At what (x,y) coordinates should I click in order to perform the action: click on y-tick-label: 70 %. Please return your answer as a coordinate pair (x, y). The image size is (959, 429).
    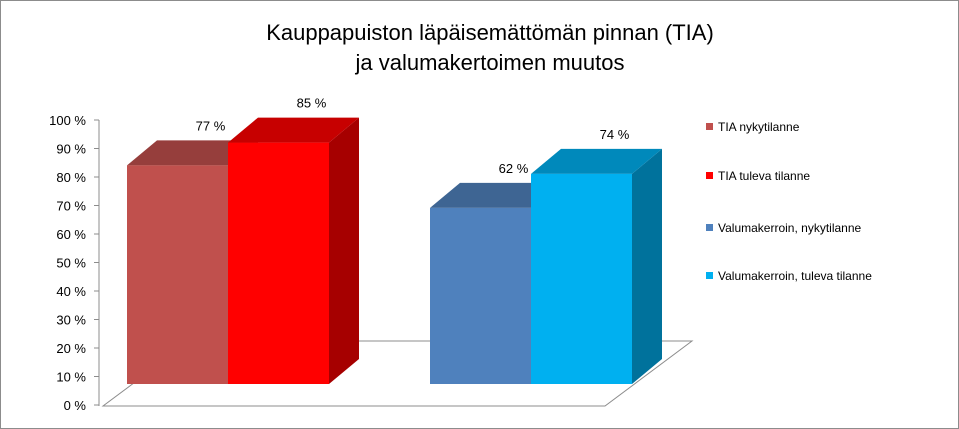
    Looking at the image, I should click on (71, 206).